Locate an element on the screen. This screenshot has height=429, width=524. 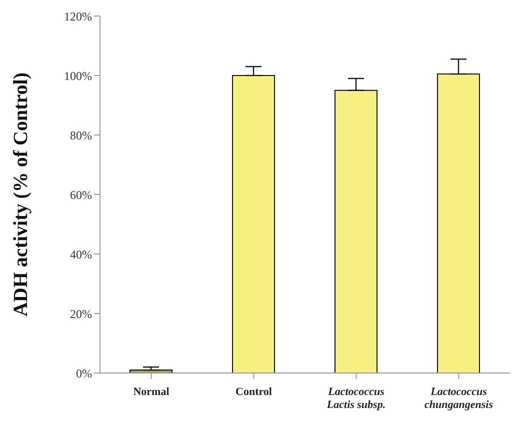
y-tick-label: 80% is located at coordinates (81, 135).